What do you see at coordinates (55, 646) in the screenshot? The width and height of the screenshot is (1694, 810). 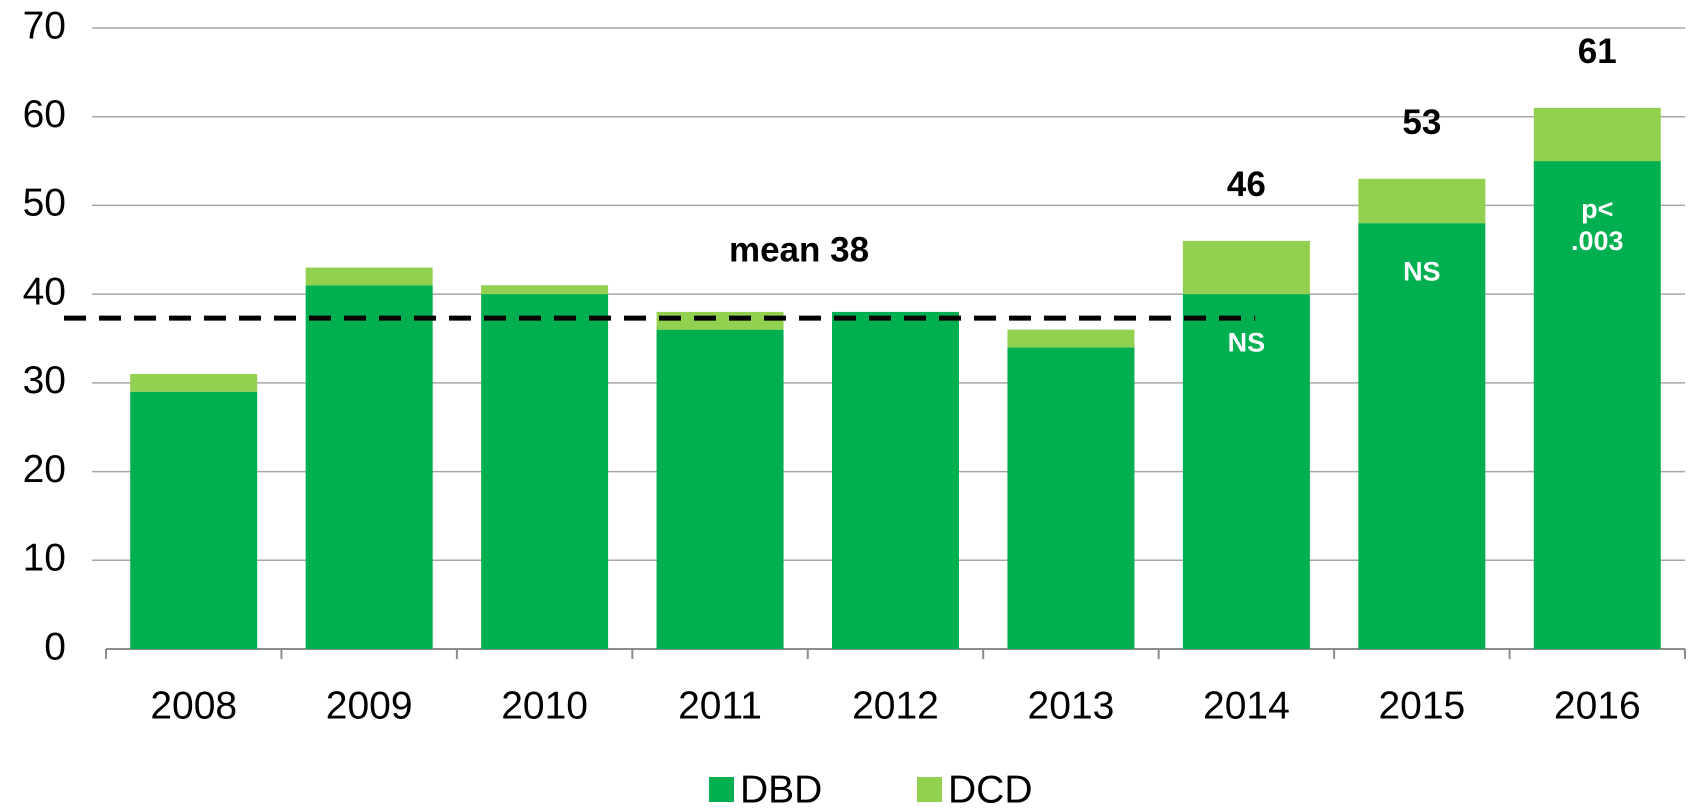 I see `y-tick-label: 0` at bounding box center [55, 646].